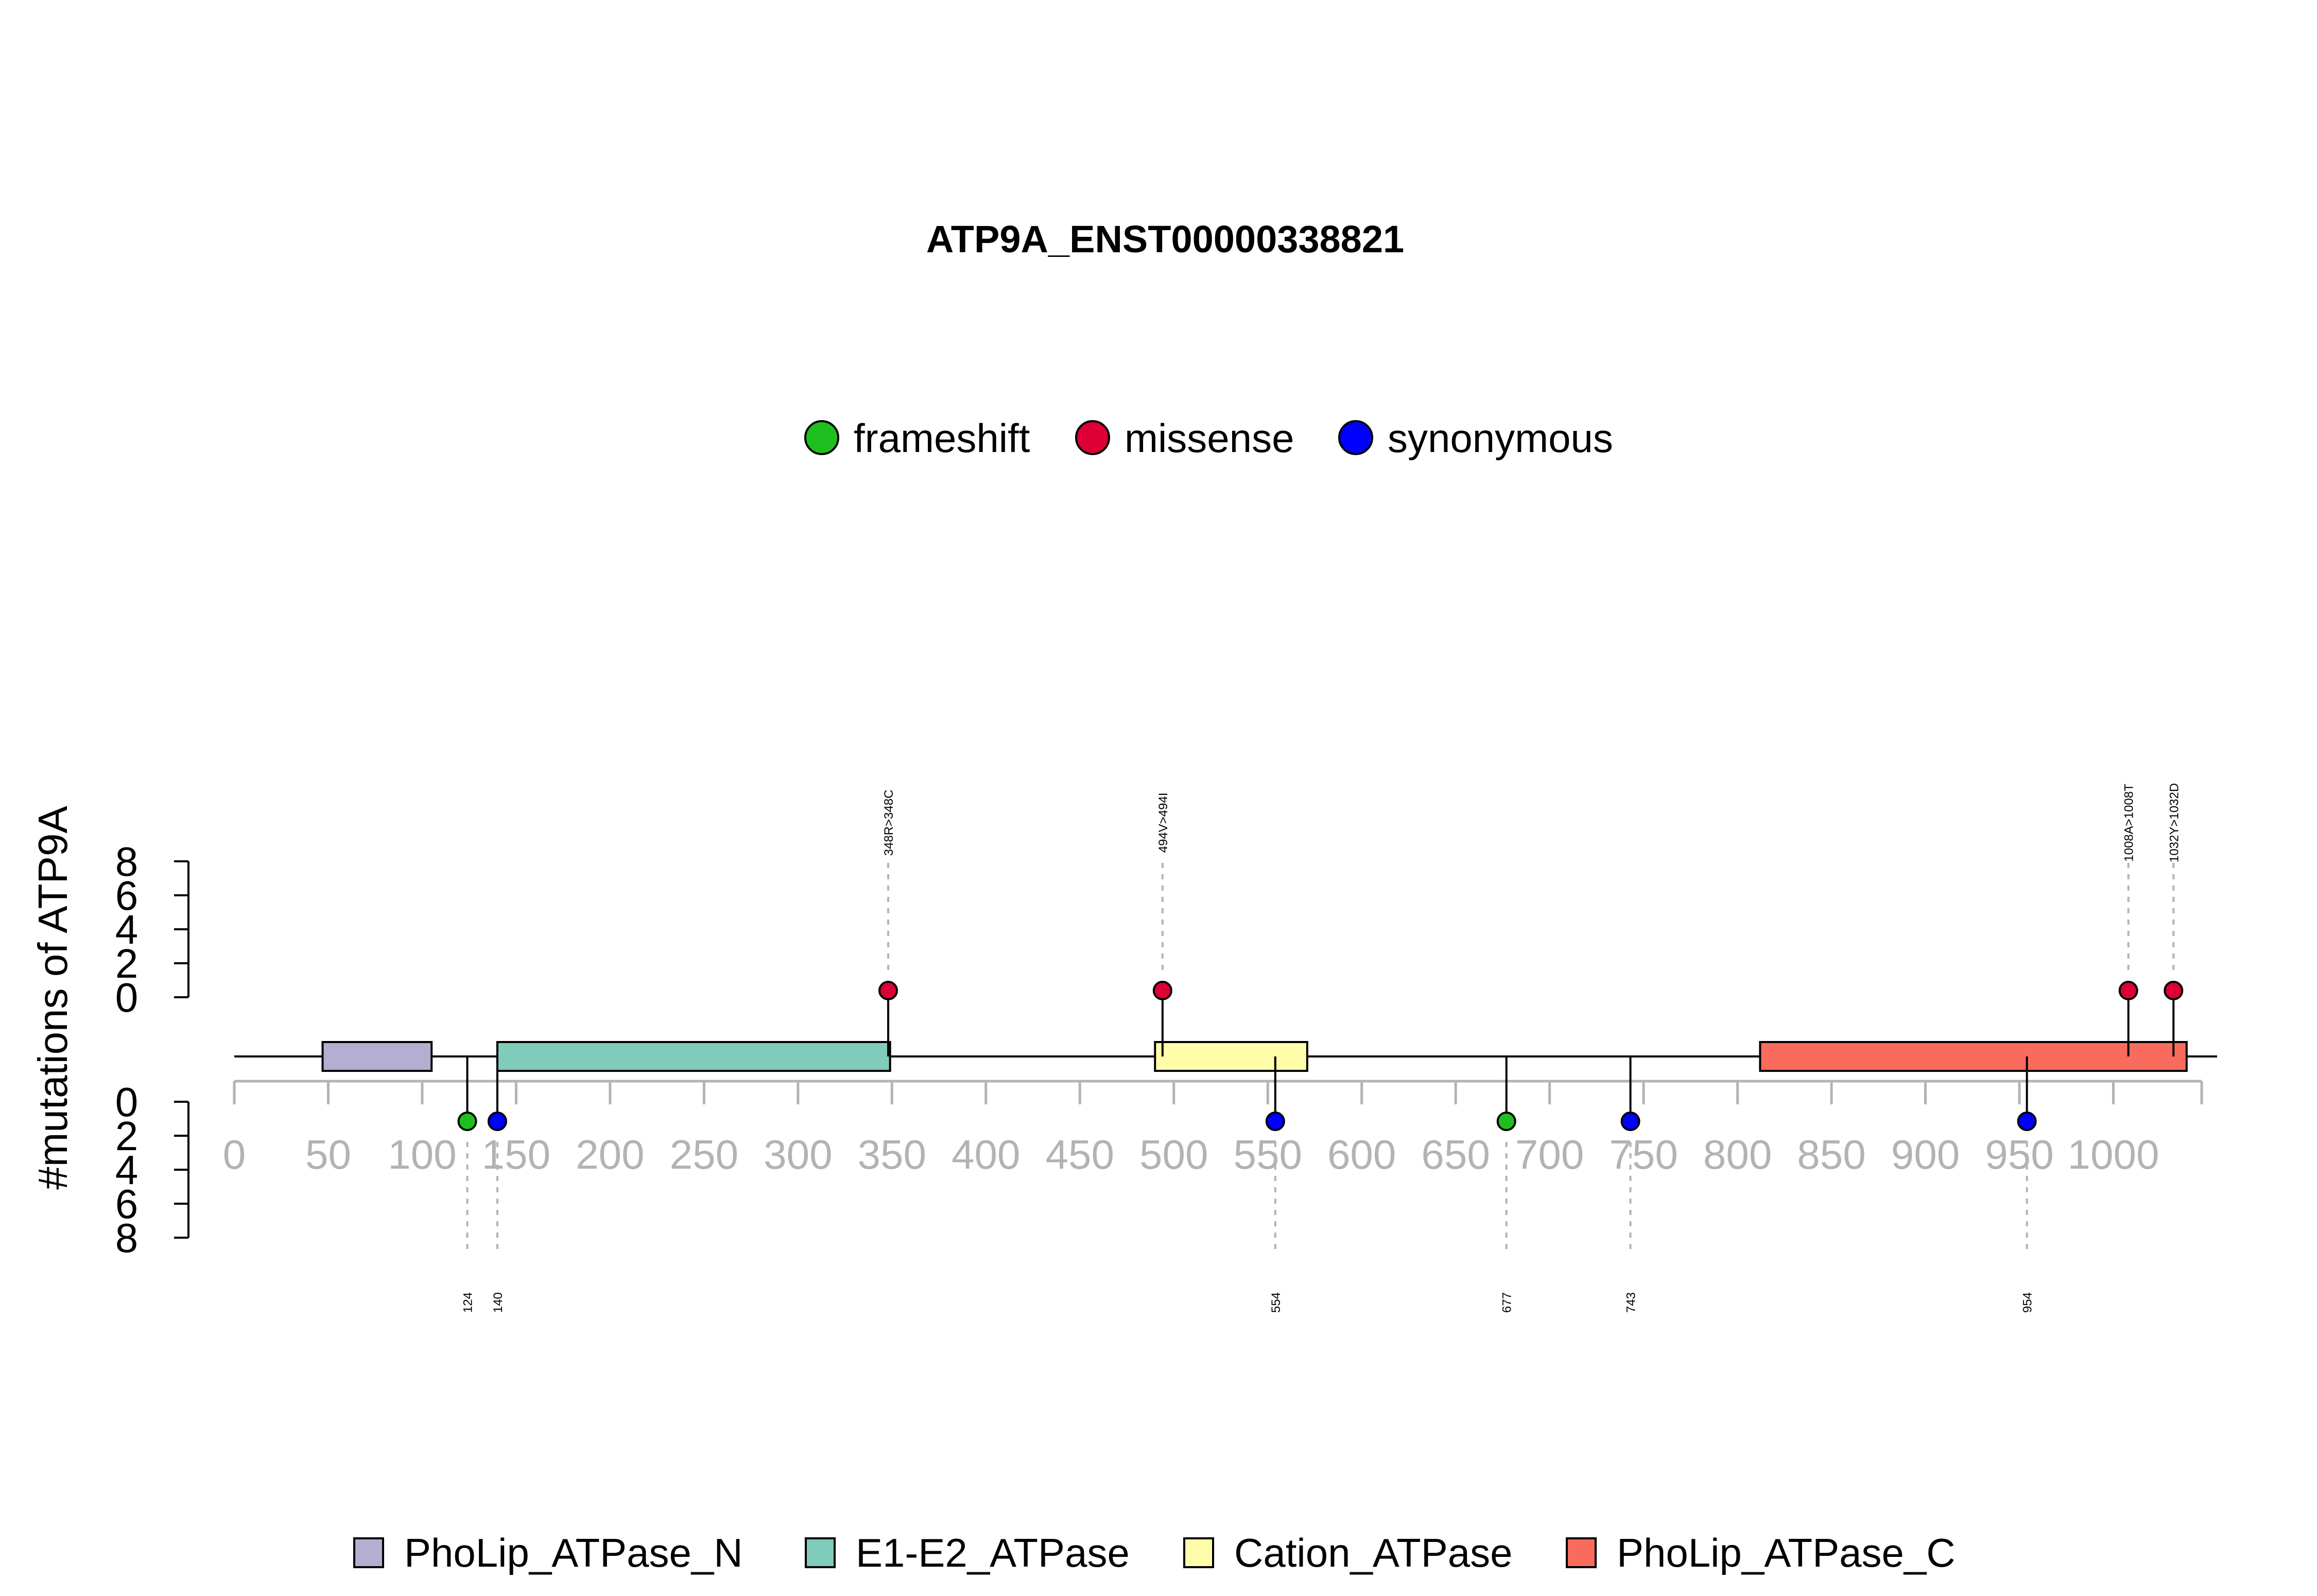 This screenshot has width=2317, height=1596. Describe the element at coordinates (2028, 1302) in the screenshot. I see `mutation-label: 954` at that location.